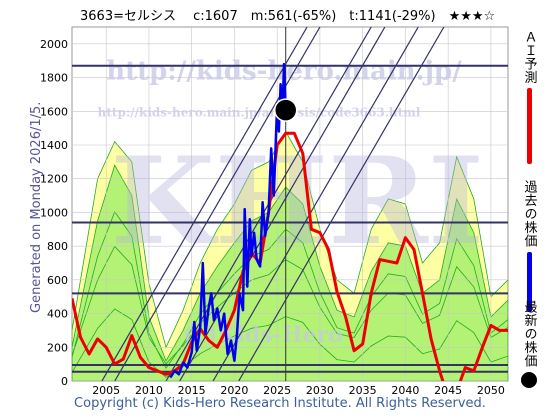  I want to click on latest-price-marker, so click(285, 110).